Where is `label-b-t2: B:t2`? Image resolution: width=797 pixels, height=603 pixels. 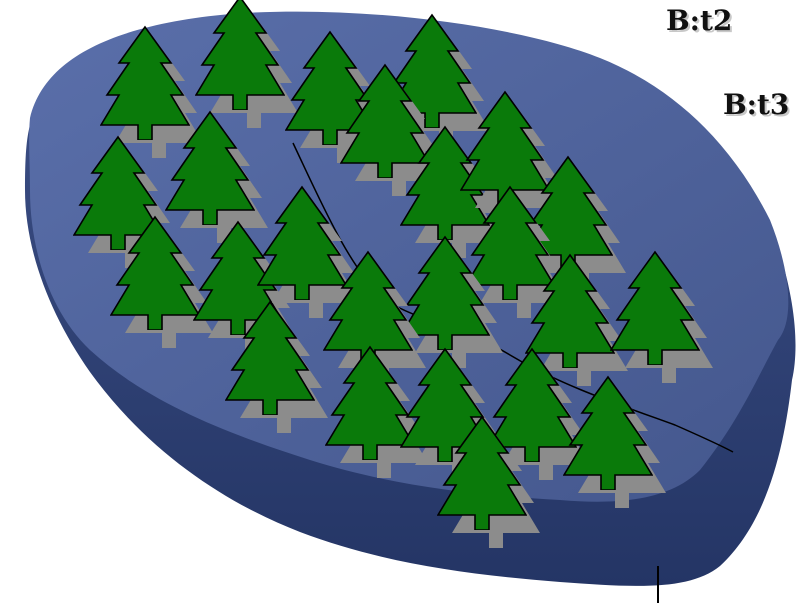
label-b-t2: B:t2 is located at coordinates (699, 20).